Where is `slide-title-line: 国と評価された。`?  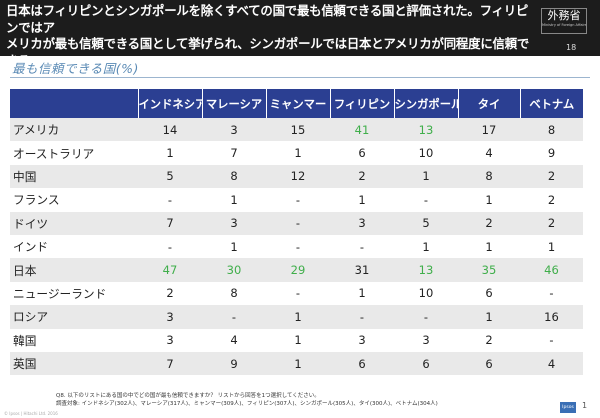
slide-title-line: 国と評価された。 is located at coordinates (55, 76).